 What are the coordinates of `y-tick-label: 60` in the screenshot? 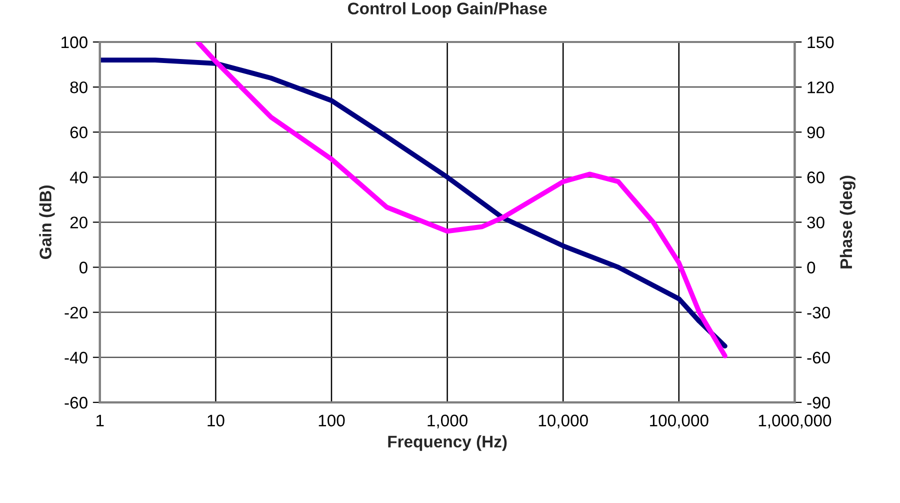 It's located at (79, 132).